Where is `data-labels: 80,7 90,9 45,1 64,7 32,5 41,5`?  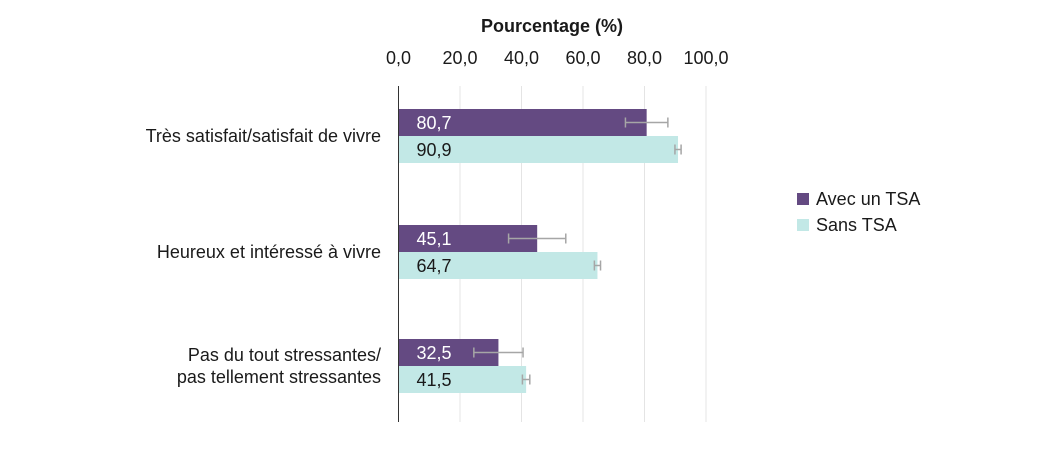
data-labels: 80,7 90,9 45,1 64,7 32,5 41,5 is located at coordinates (434, 251).